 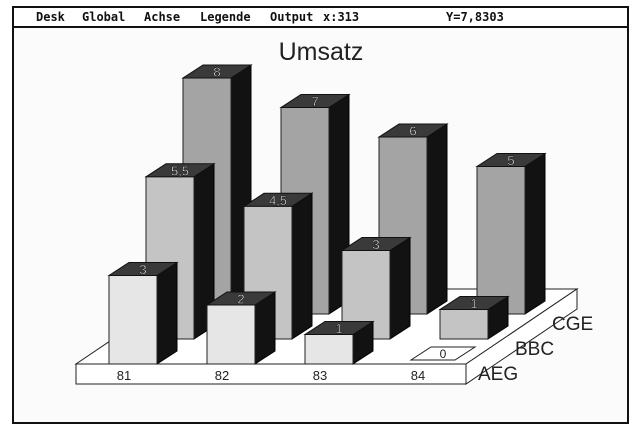 I want to click on legend-series-label: CGE, so click(x=572, y=324).